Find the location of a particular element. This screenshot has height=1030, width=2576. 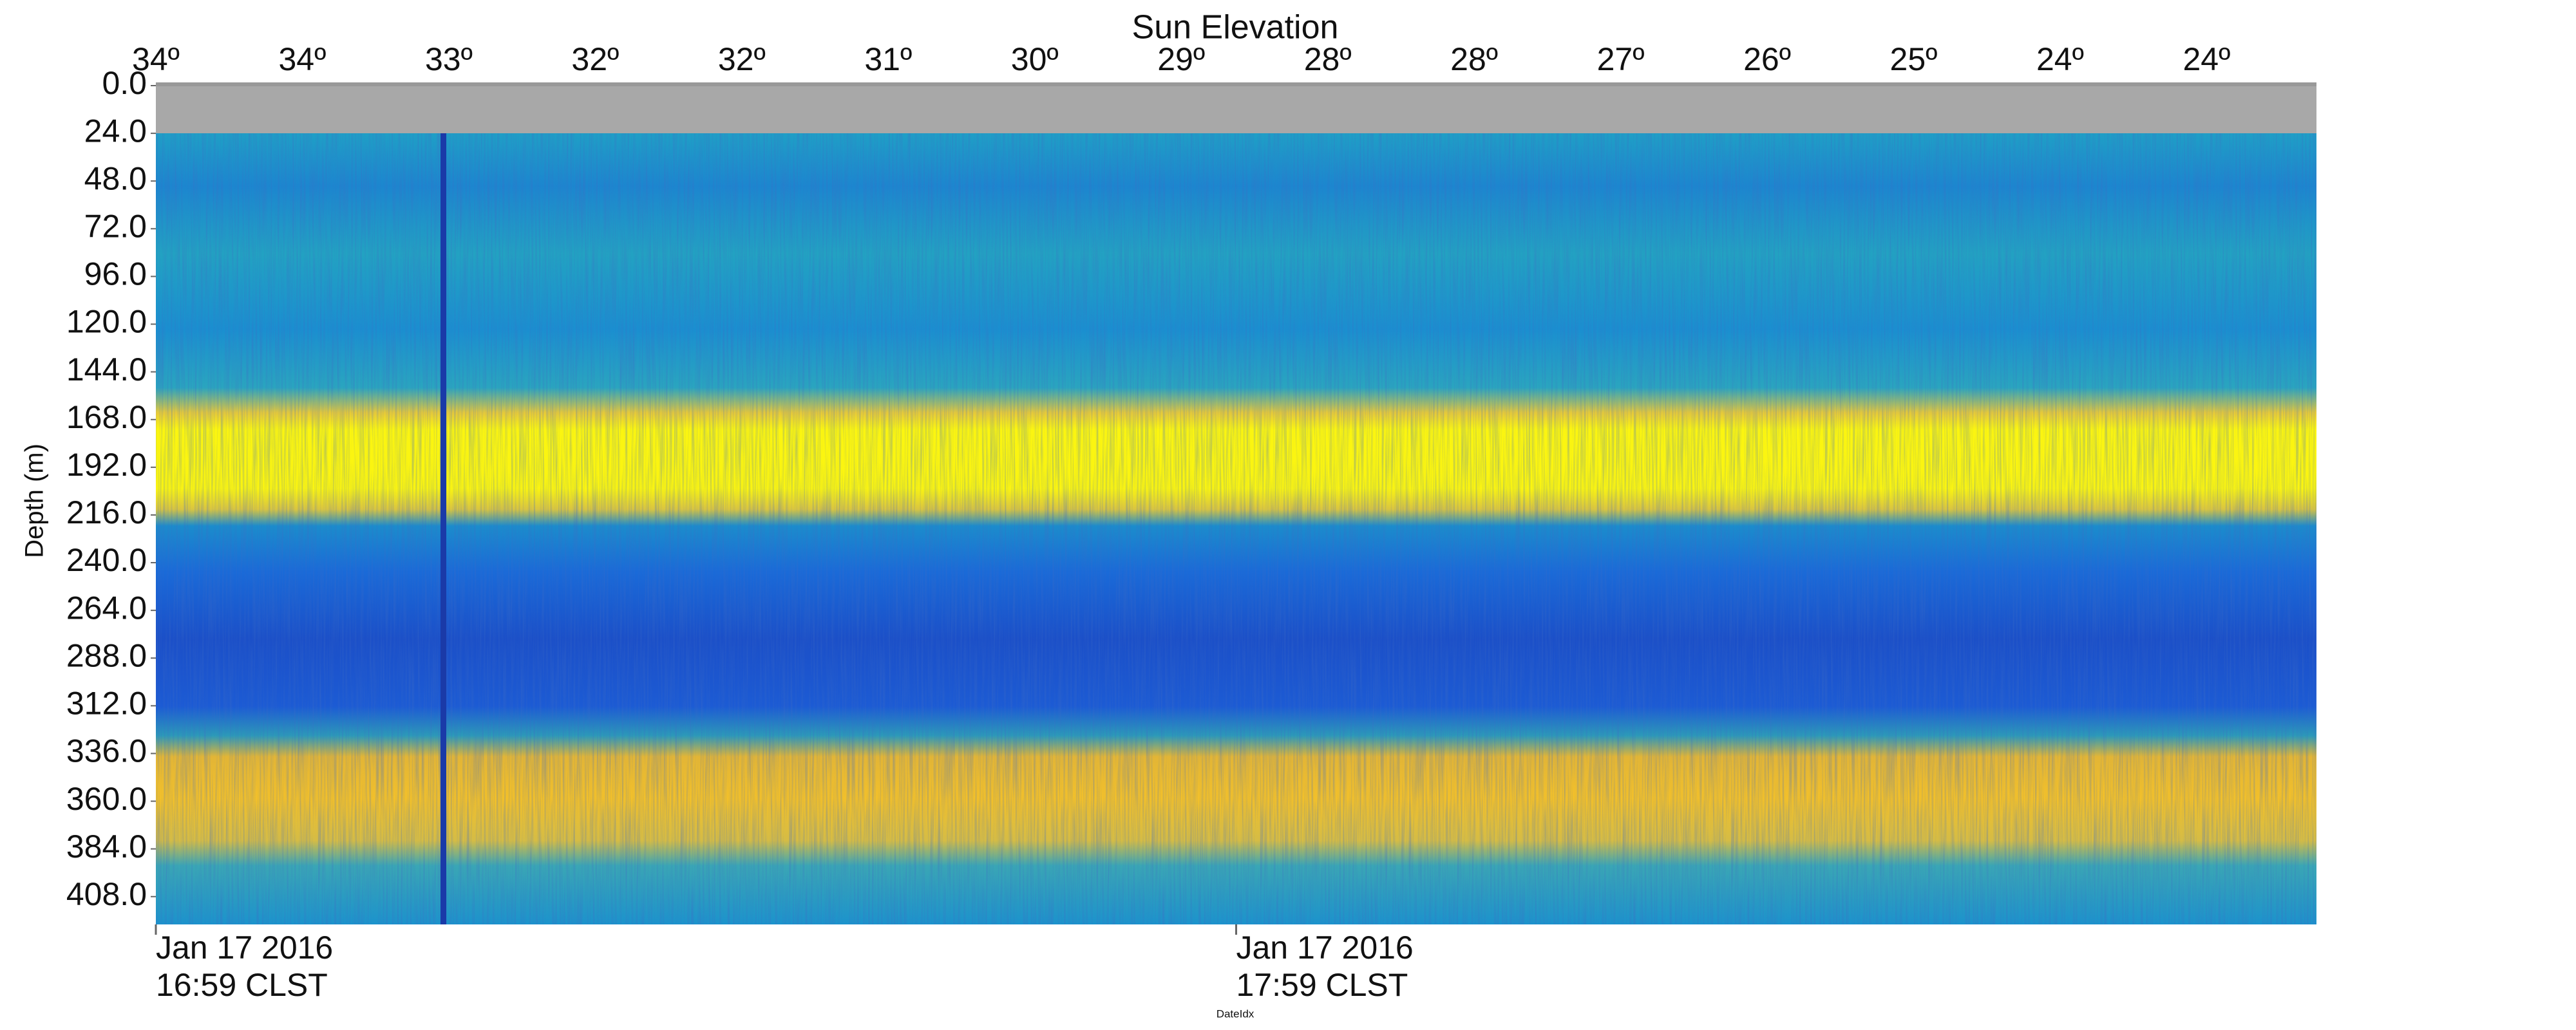

x-axis-label: DateIdx is located at coordinates (1236, 1013).